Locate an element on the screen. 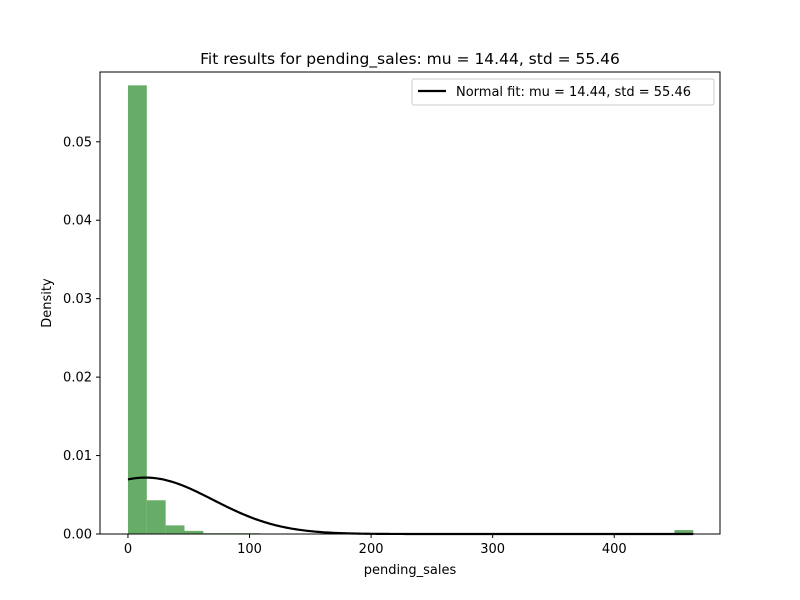 This screenshot has width=800, height=600. y-tick-label: 0.00 is located at coordinates (77, 535).